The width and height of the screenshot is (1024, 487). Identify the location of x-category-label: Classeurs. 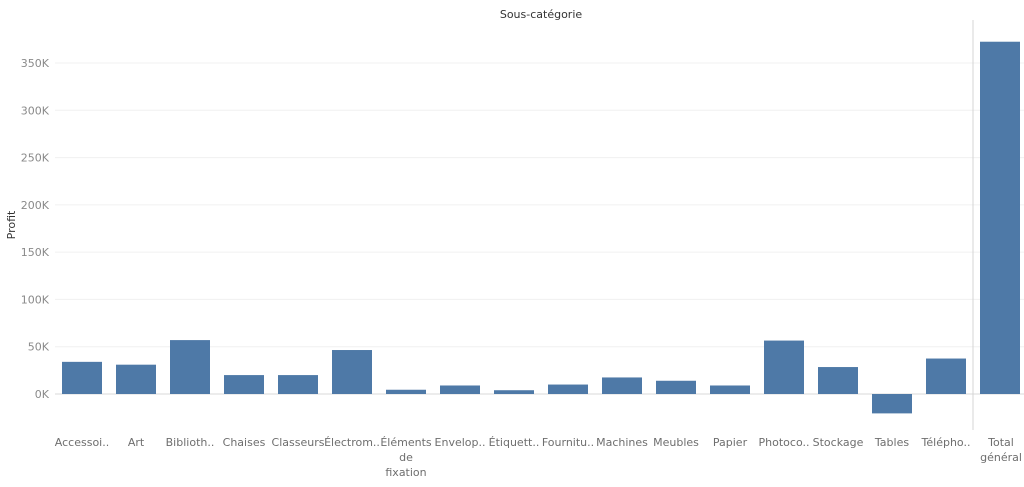
(298, 442).